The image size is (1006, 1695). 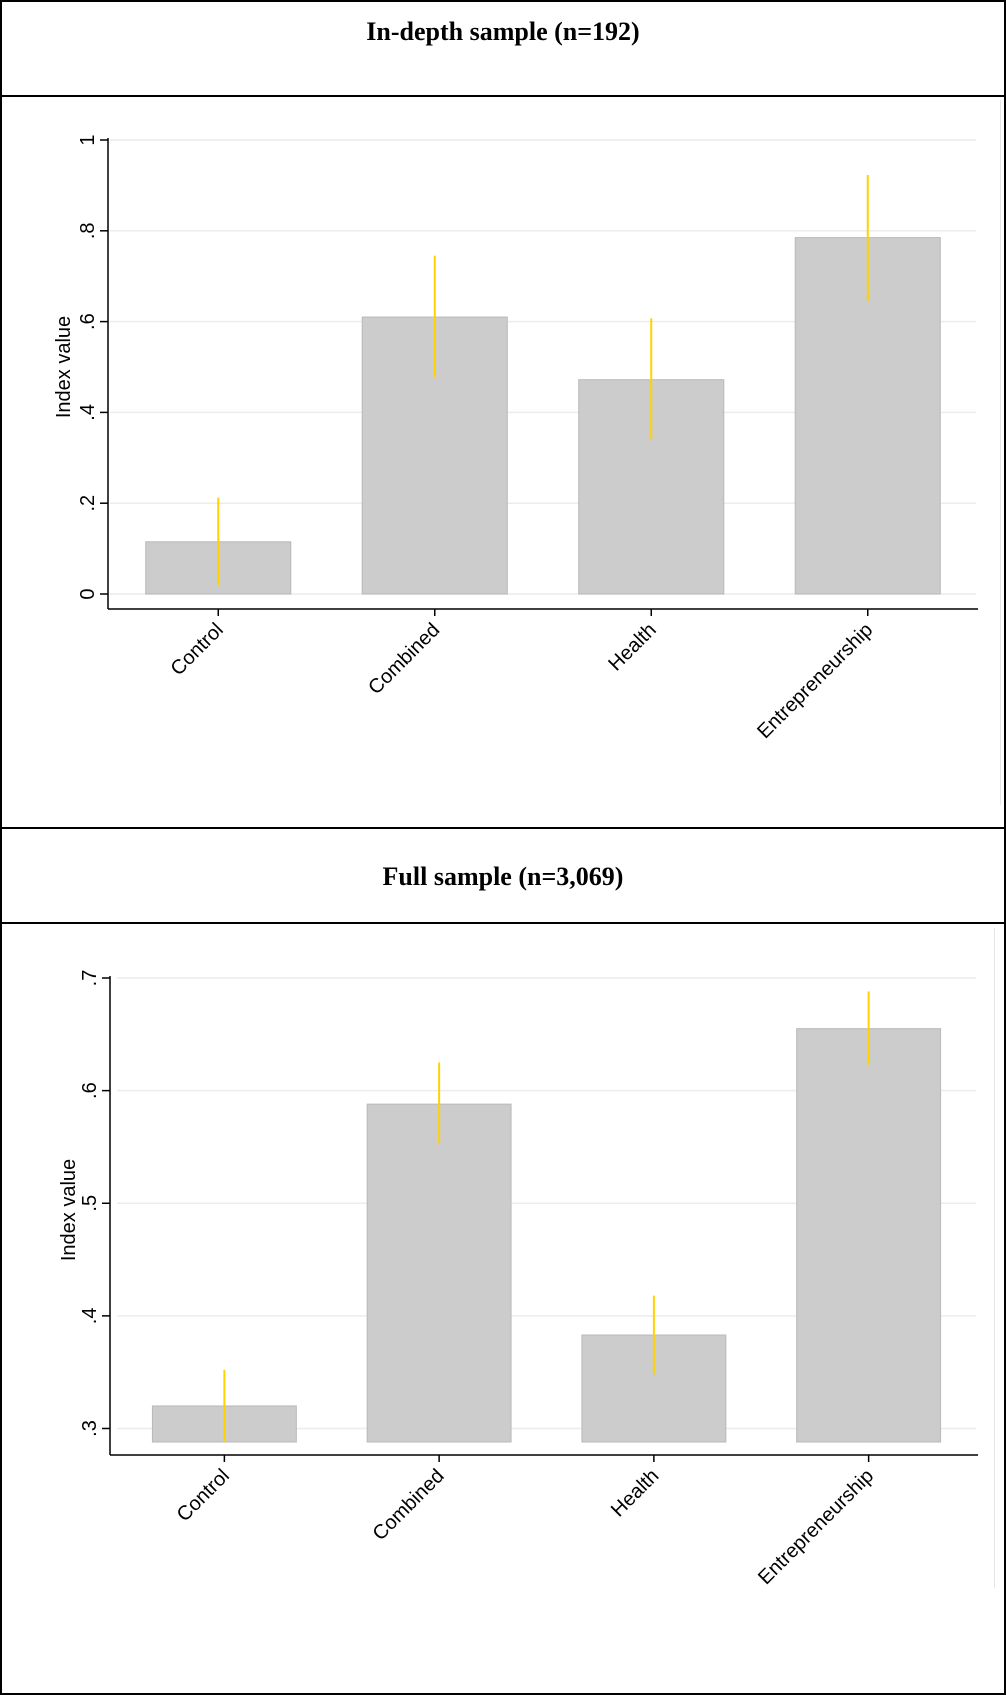 I want to click on chart-1-xtick-label: Health, so click(x=632, y=647).